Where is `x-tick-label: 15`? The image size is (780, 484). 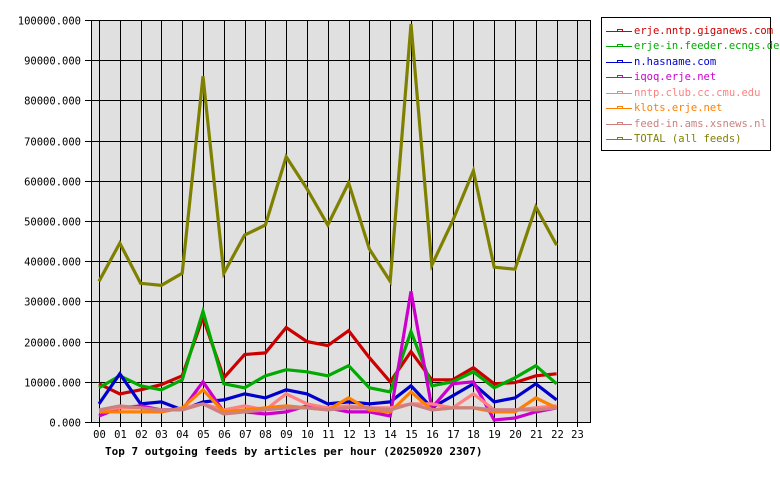 x-tick-label: 15 is located at coordinates (411, 435).